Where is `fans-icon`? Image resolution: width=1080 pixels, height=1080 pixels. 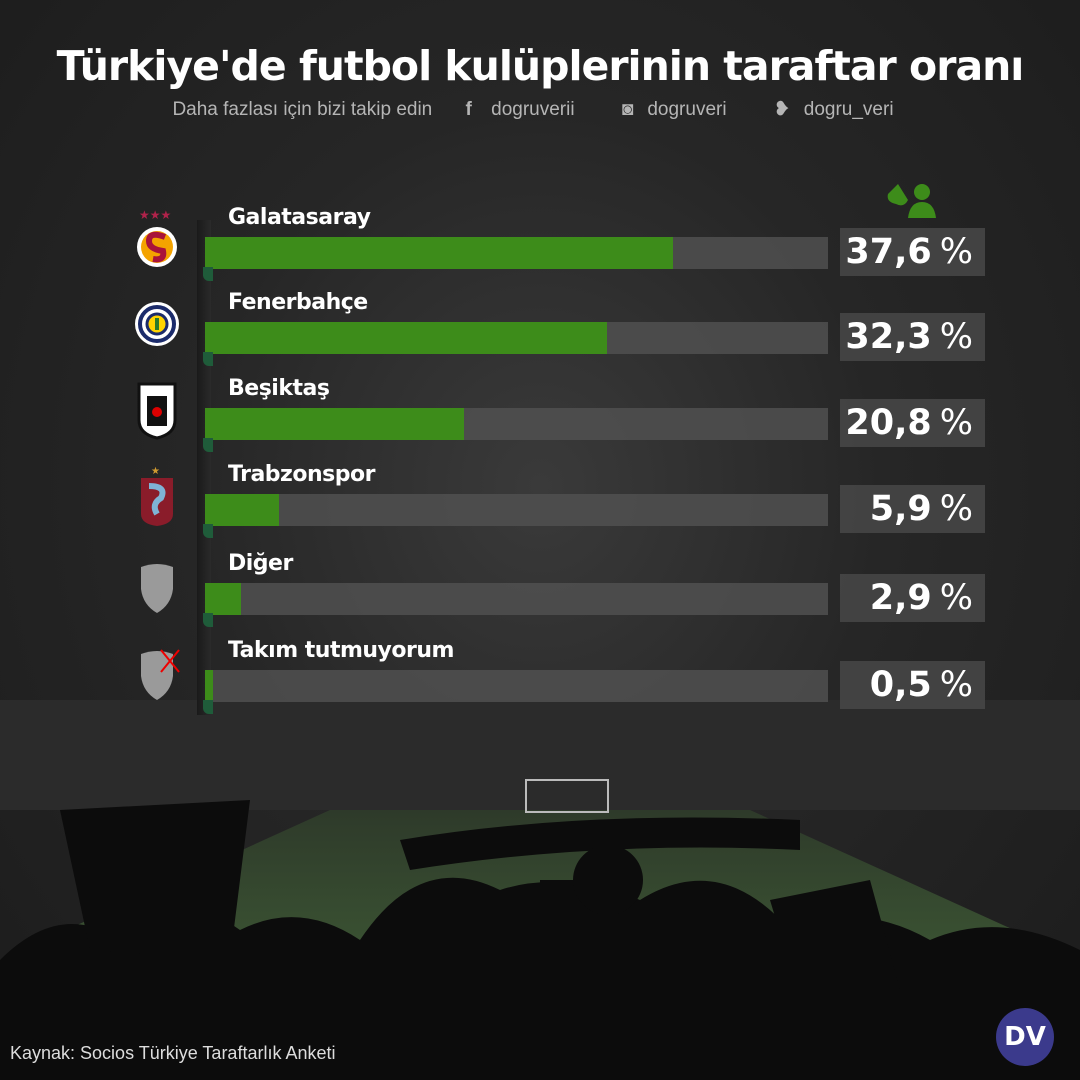 fans-icon is located at coordinates (910, 202).